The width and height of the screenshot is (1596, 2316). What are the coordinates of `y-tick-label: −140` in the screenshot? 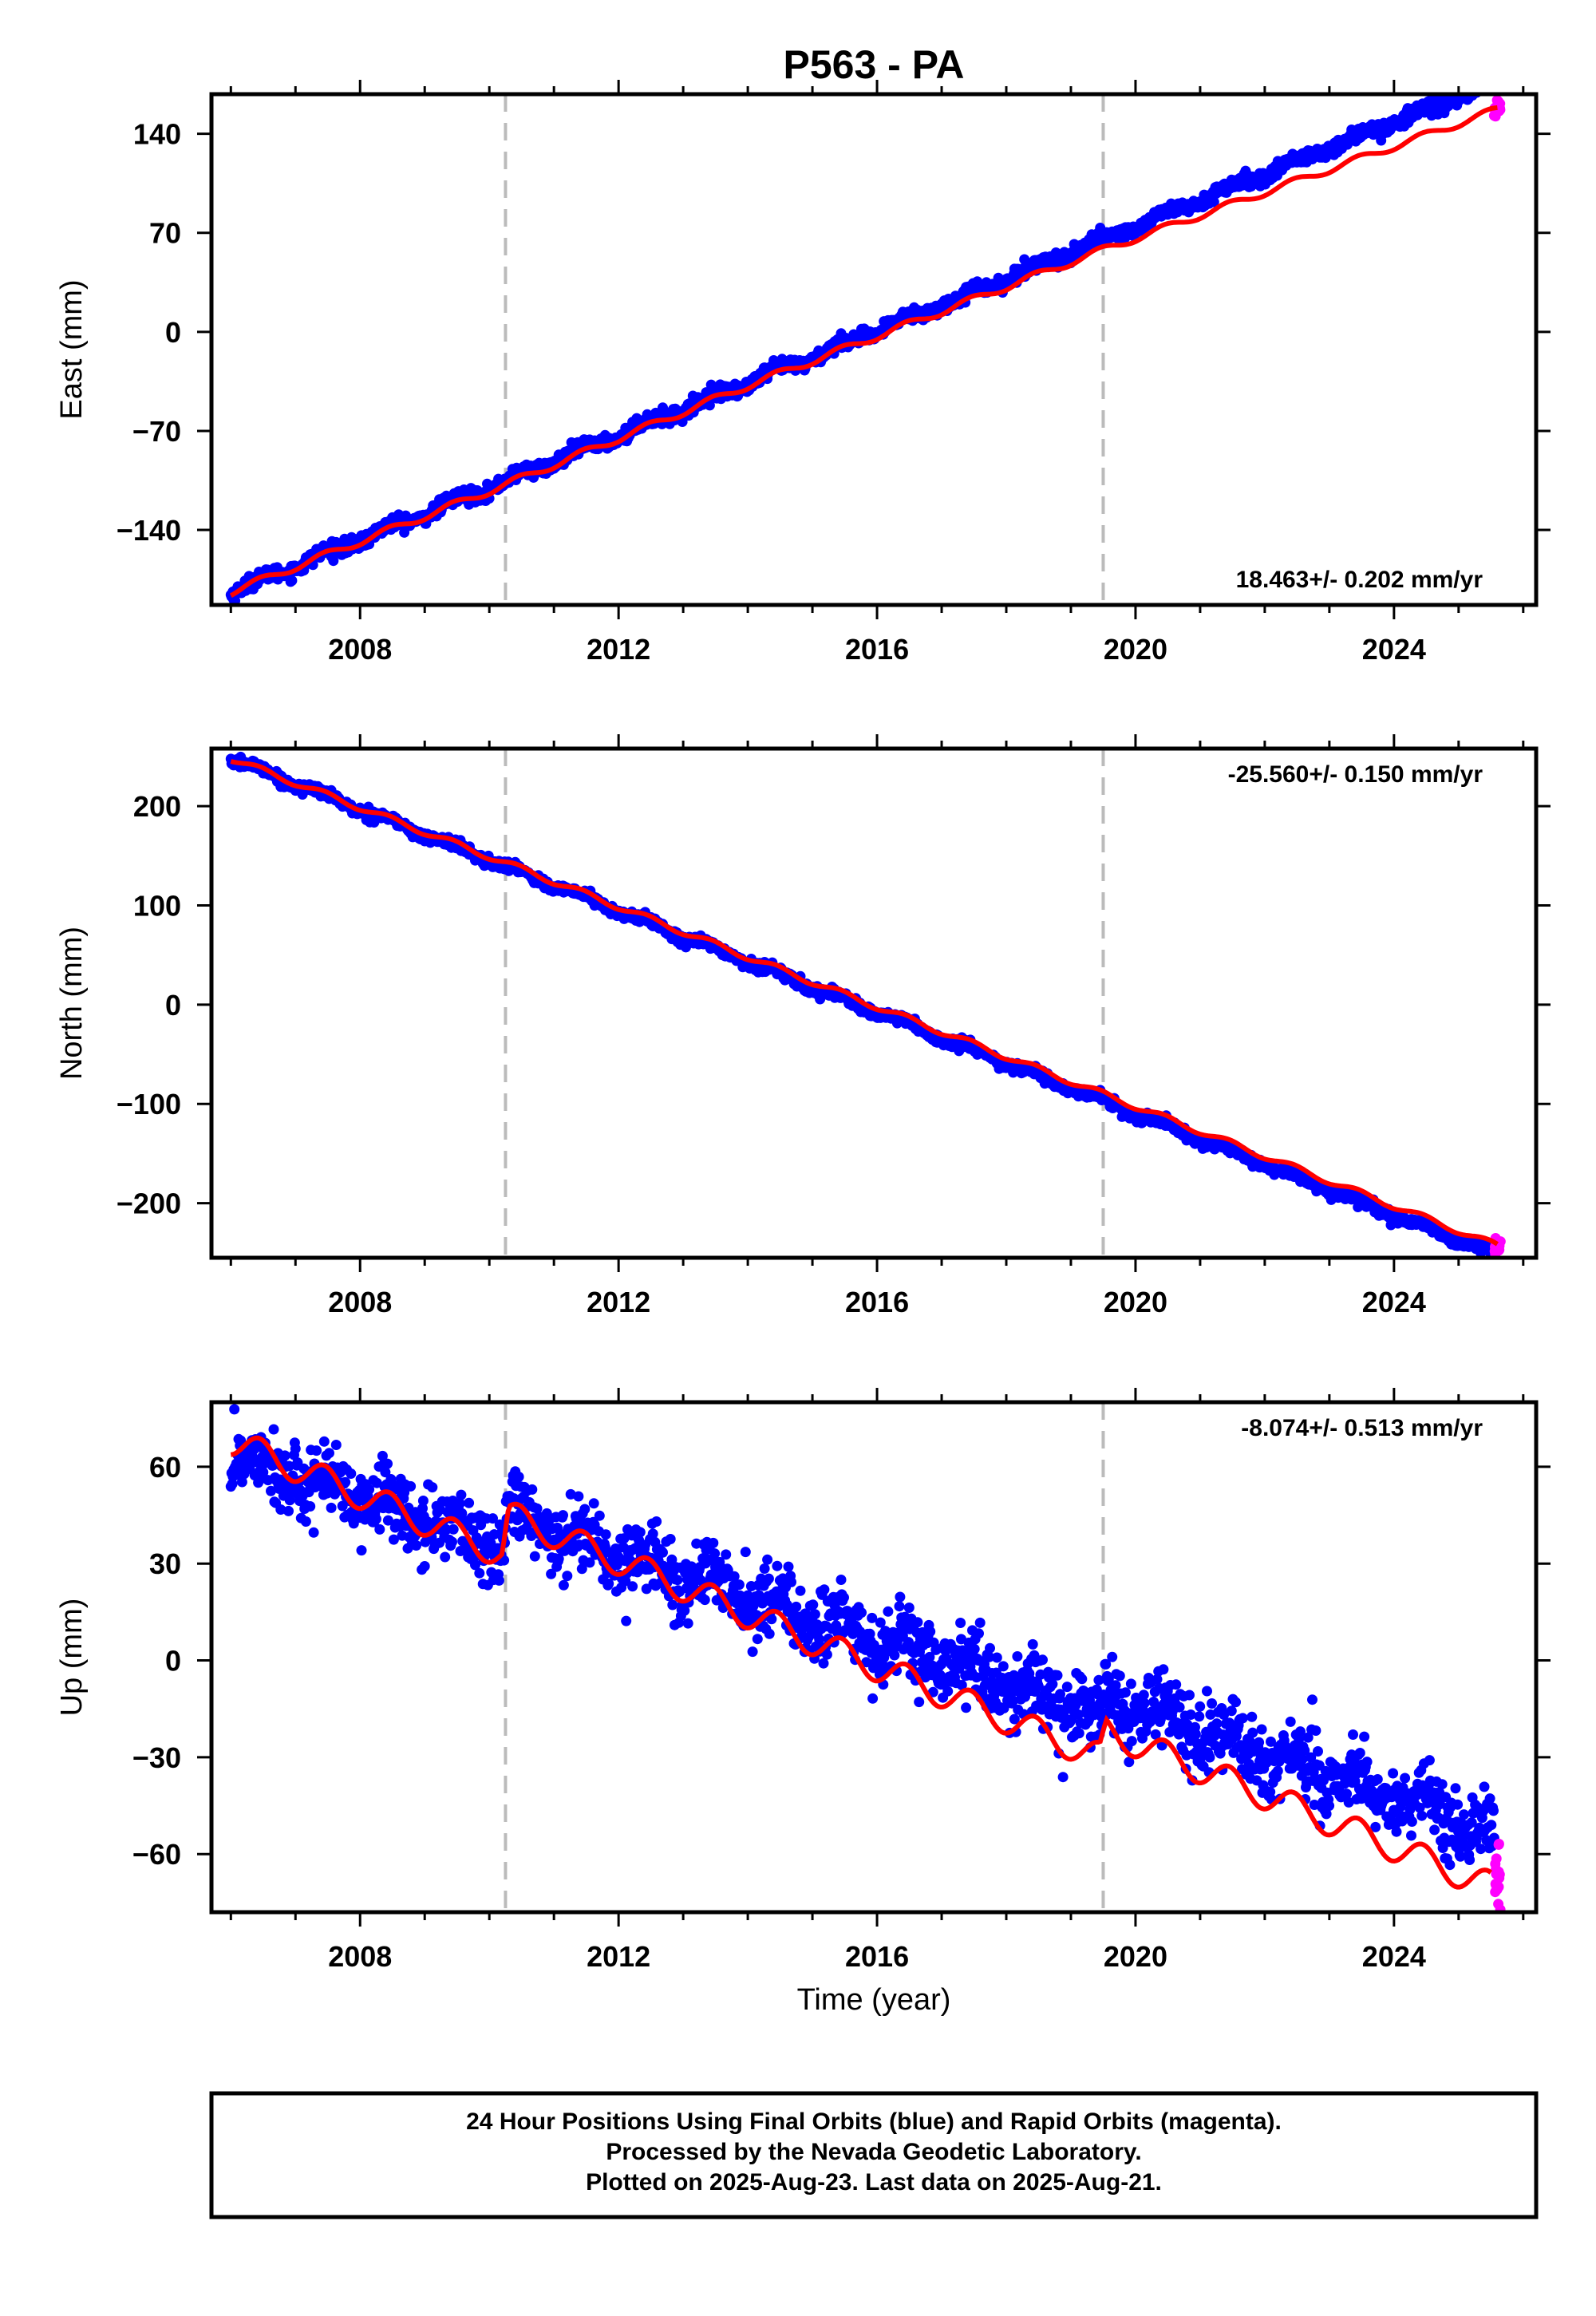 It's located at (149, 530).